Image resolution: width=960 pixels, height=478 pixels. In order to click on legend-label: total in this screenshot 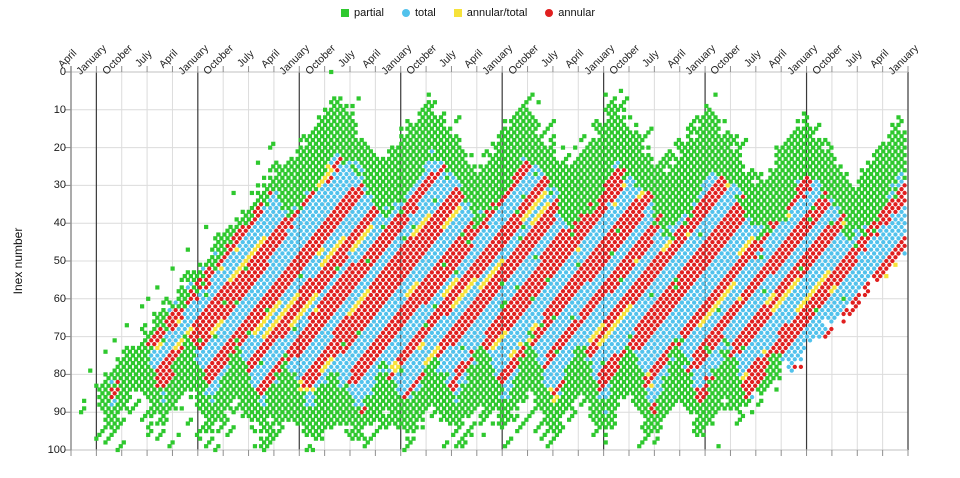, I will do `click(425, 13)`.